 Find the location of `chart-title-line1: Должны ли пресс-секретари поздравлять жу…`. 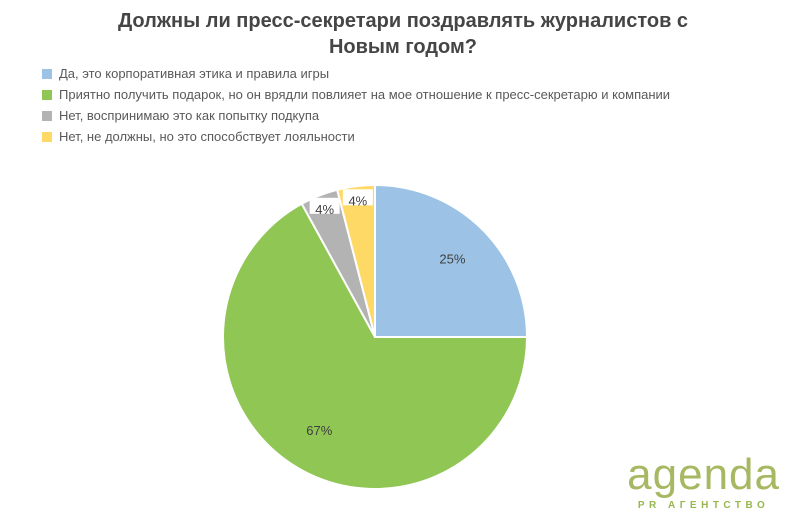

chart-title-line1: Должны ли пресс-секретари поздравлять жу… is located at coordinates (403, 21).